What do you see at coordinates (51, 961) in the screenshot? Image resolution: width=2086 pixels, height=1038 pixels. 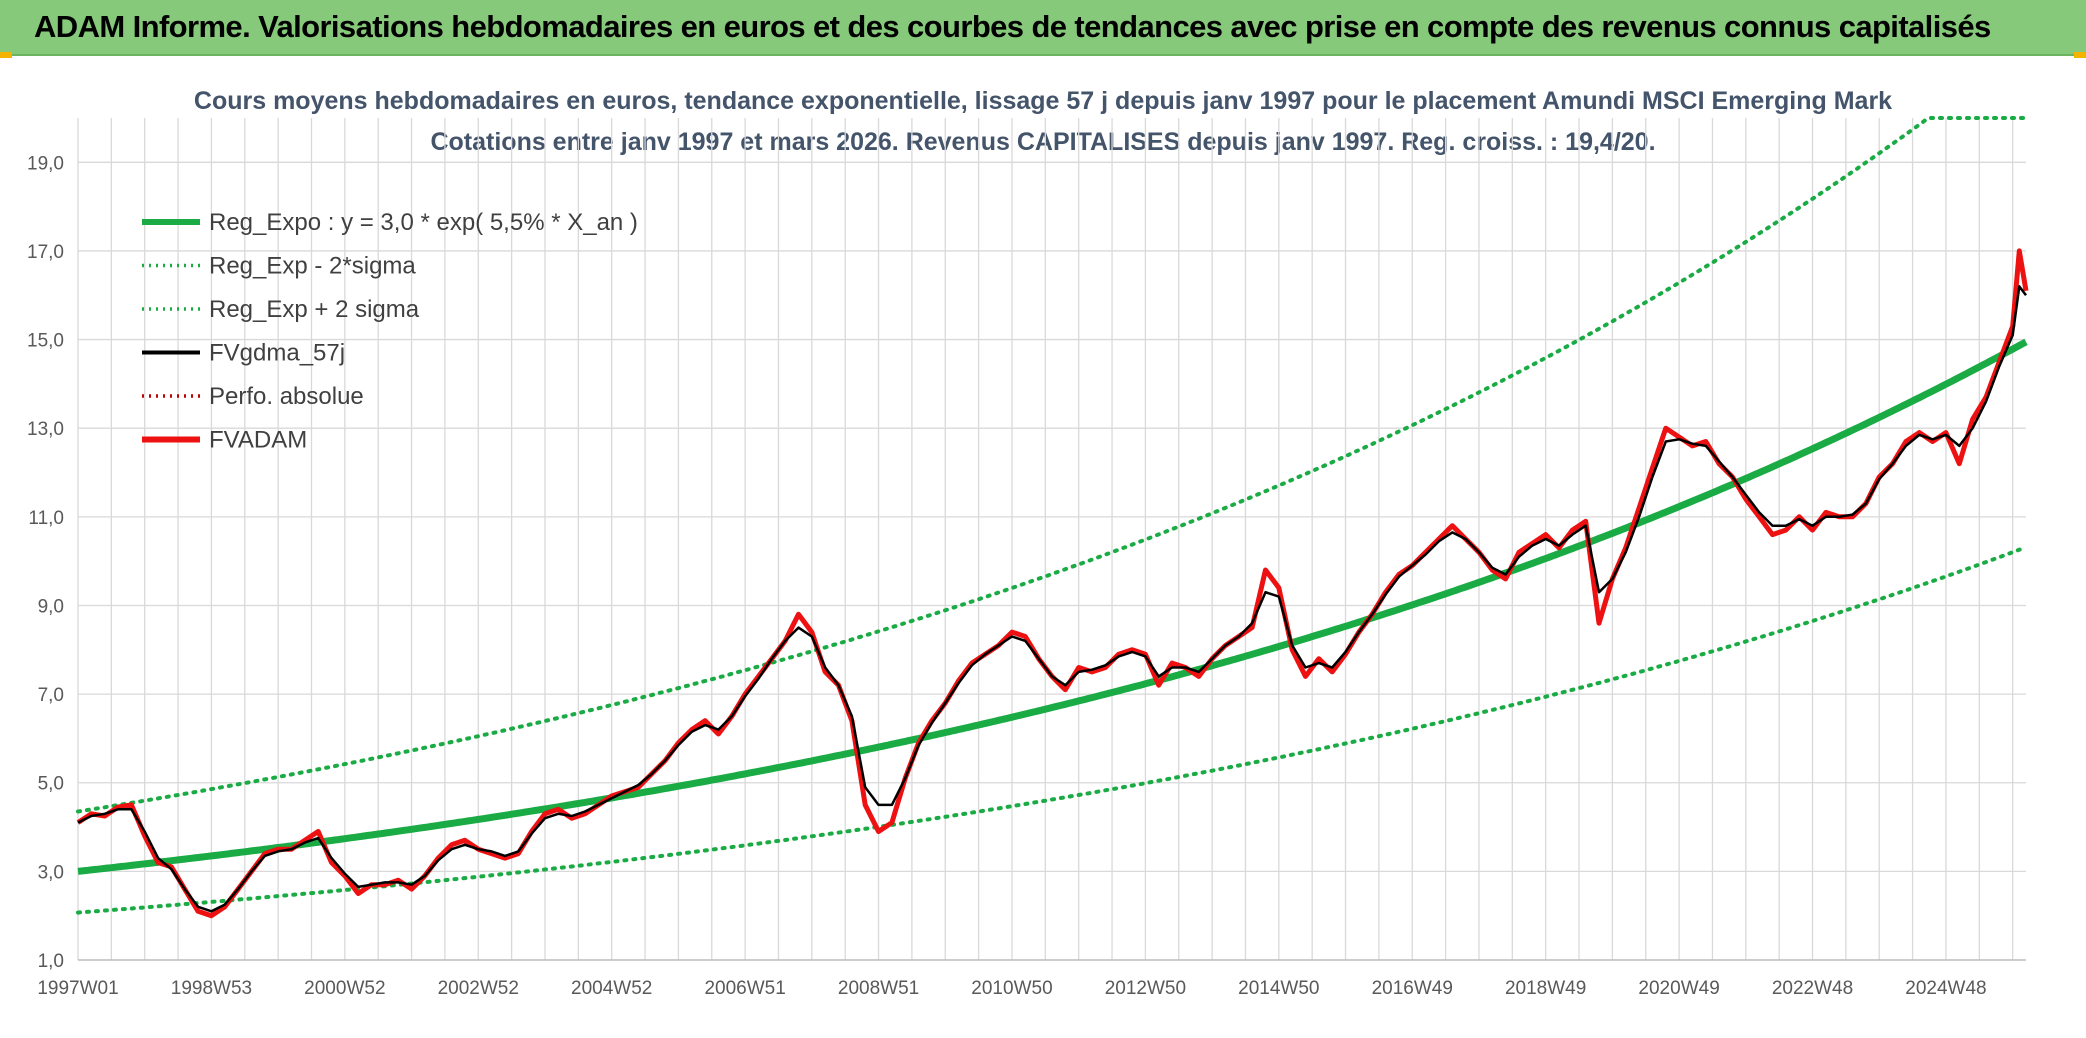 I see `y-tick-label: 1,0` at bounding box center [51, 961].